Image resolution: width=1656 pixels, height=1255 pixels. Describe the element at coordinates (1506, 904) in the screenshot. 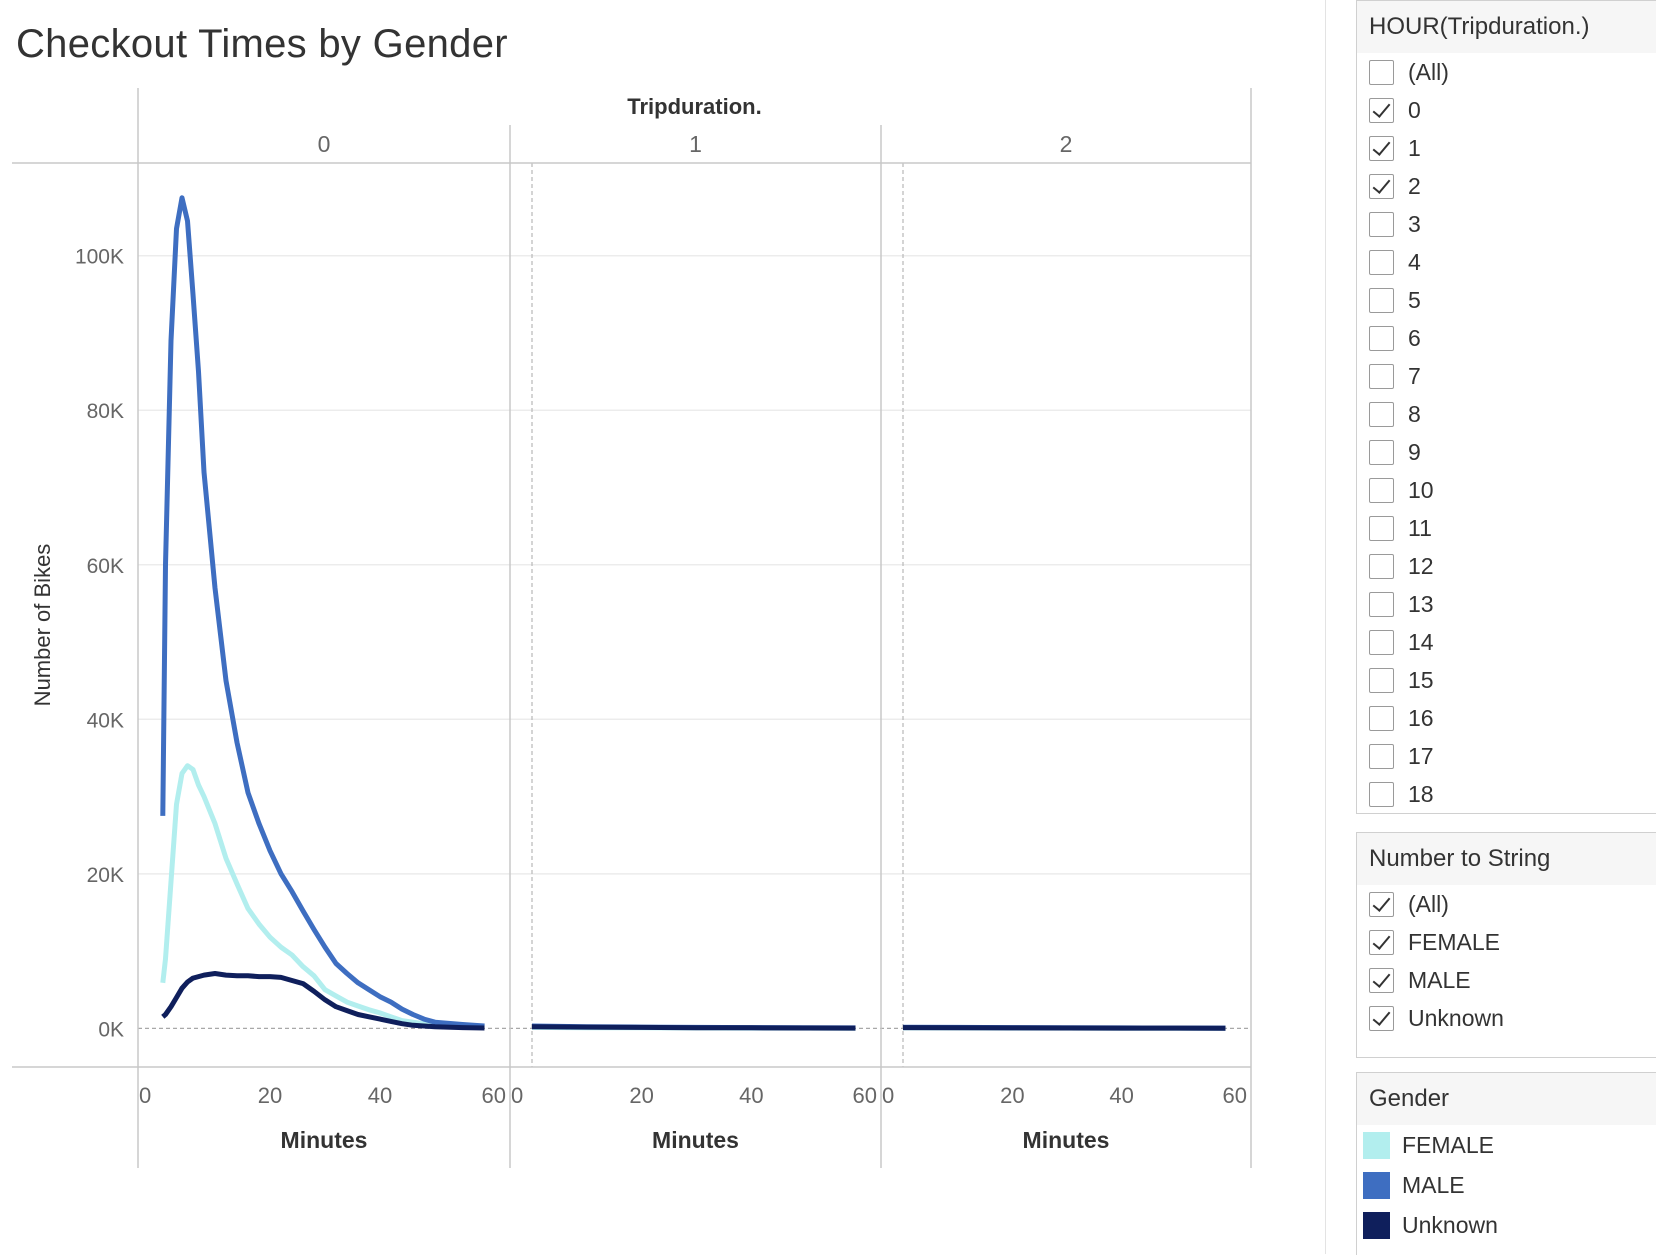

I see `gender-filter-option: (All)` at that location.